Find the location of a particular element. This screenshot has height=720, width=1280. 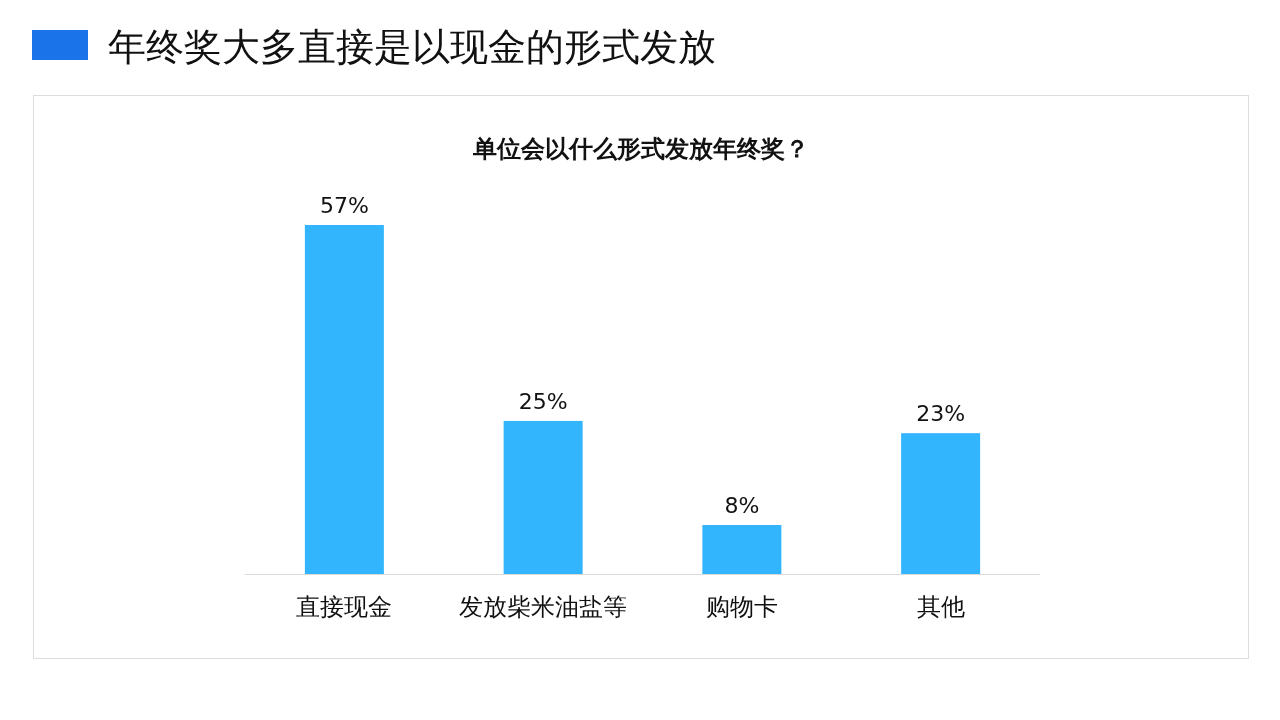

chart-subtitle: 单位会以什么形式发放年终奖？ is located at coordinates (640, 149).